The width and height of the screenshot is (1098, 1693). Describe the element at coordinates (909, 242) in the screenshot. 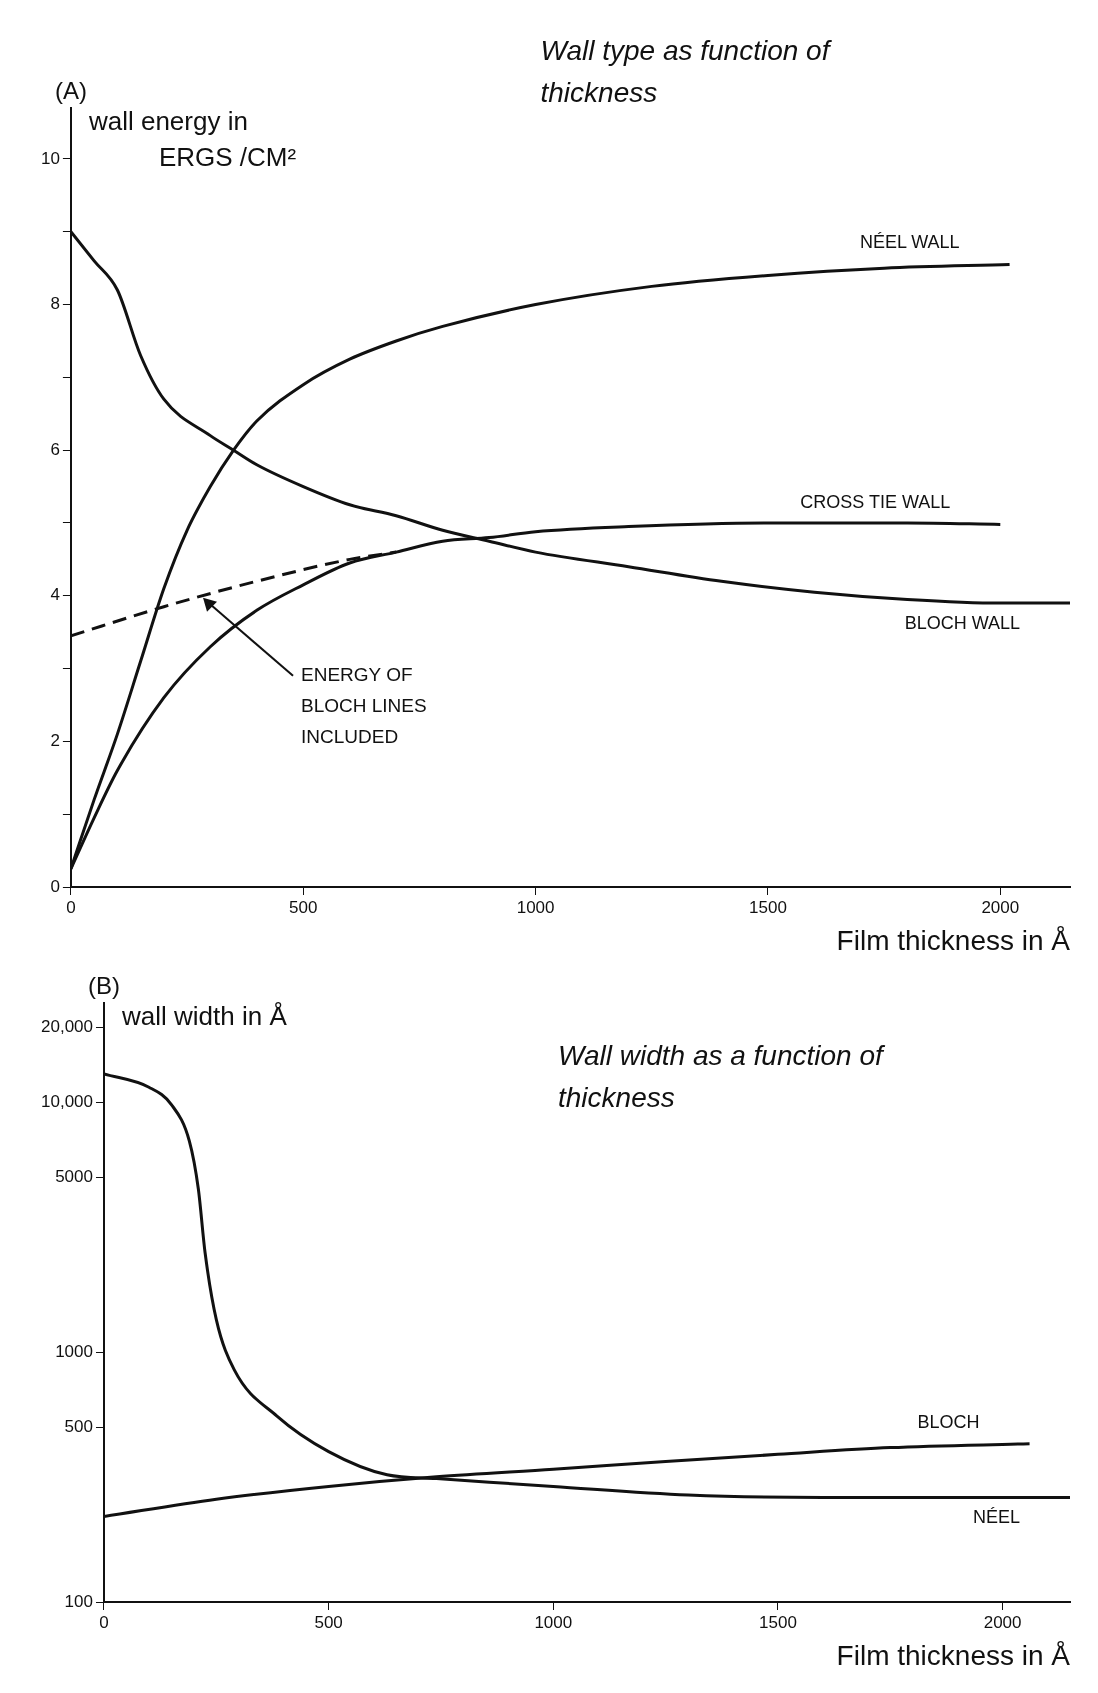

I see `series-label: NÉEL WALL` at that location.